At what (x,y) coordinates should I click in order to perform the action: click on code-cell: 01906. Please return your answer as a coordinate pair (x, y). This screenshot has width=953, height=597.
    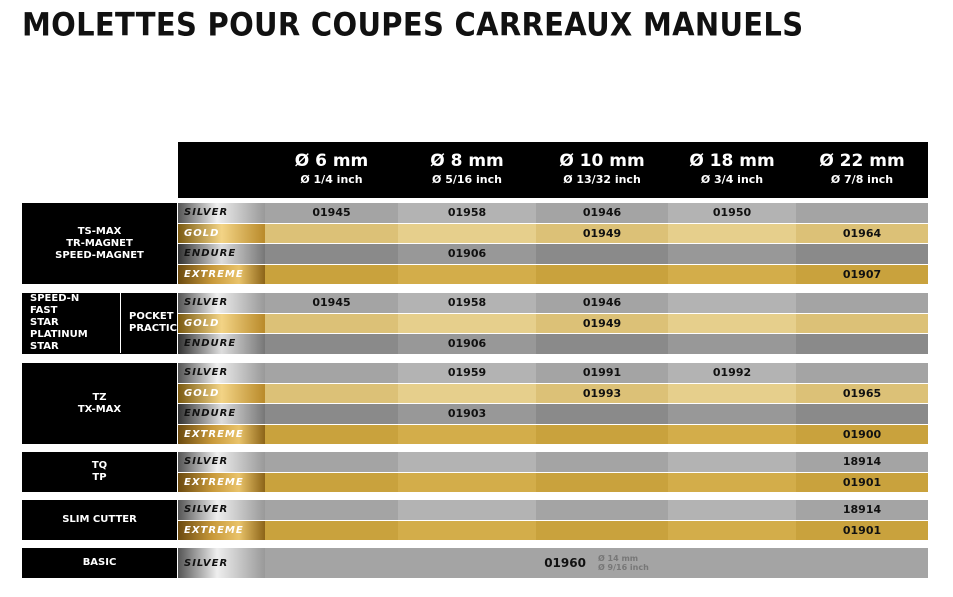
    Looking at the image, I should click on (467, 344).